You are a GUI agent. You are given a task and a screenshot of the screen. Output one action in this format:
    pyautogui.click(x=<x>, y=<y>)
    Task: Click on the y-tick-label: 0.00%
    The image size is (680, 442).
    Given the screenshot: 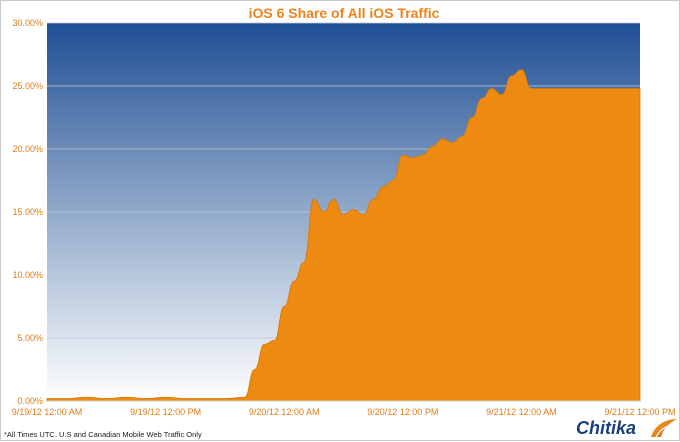 What is the action you would take?
    pyautogui.click(x=30, y=401)
    